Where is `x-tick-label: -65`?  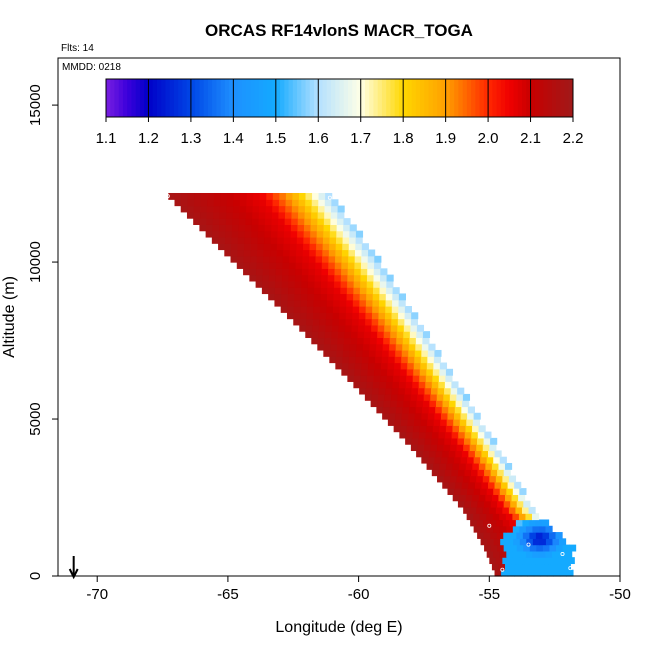 x-tick-label: -65 is located at coordinates (228, 594).